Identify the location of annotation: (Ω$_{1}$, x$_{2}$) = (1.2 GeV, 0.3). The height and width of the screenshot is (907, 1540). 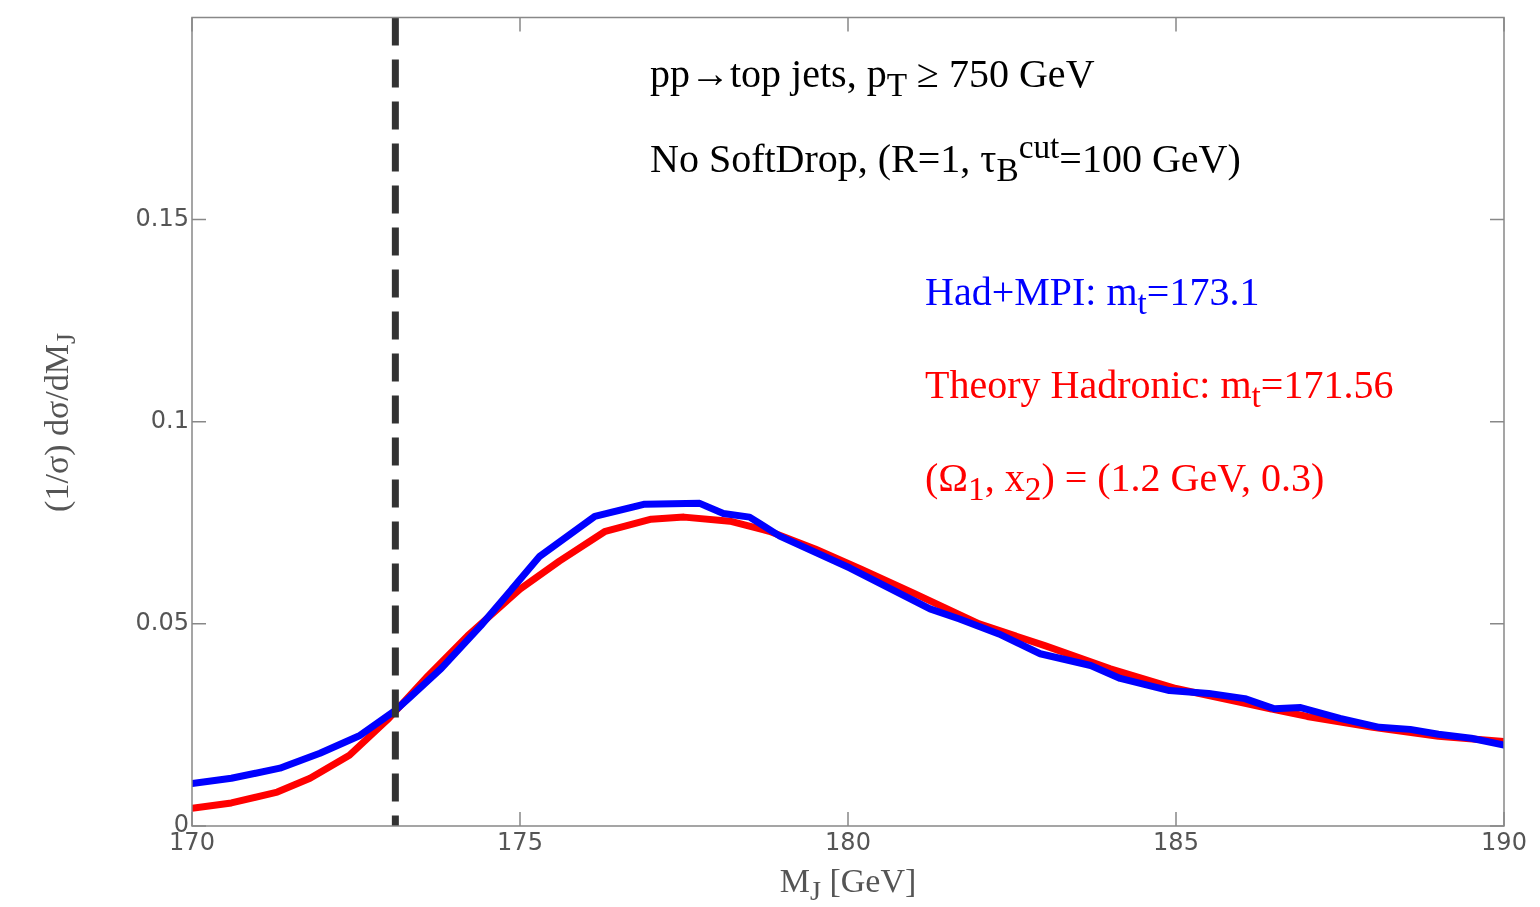
(1125, 481).